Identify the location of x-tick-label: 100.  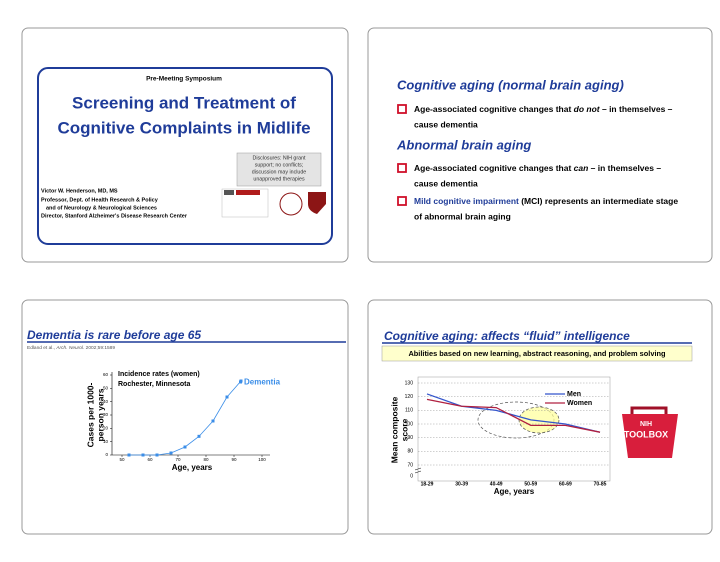
(262, 459).